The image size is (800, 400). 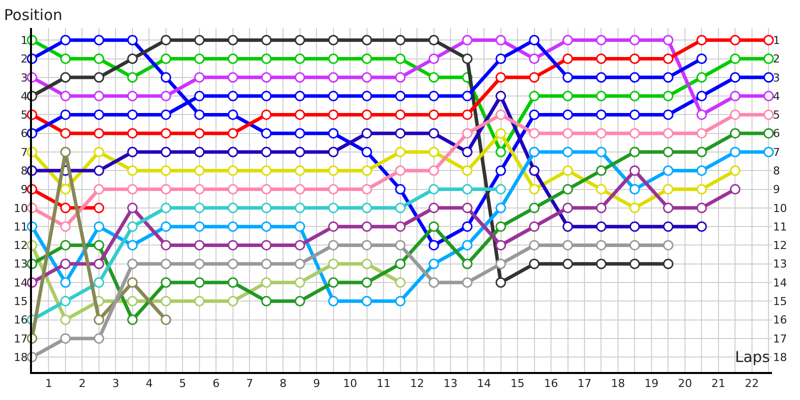 What do you see at coordinates (776, 96) in the screenshot?
I see `y2-tick-label: 4` at bounding box center [776, 96].